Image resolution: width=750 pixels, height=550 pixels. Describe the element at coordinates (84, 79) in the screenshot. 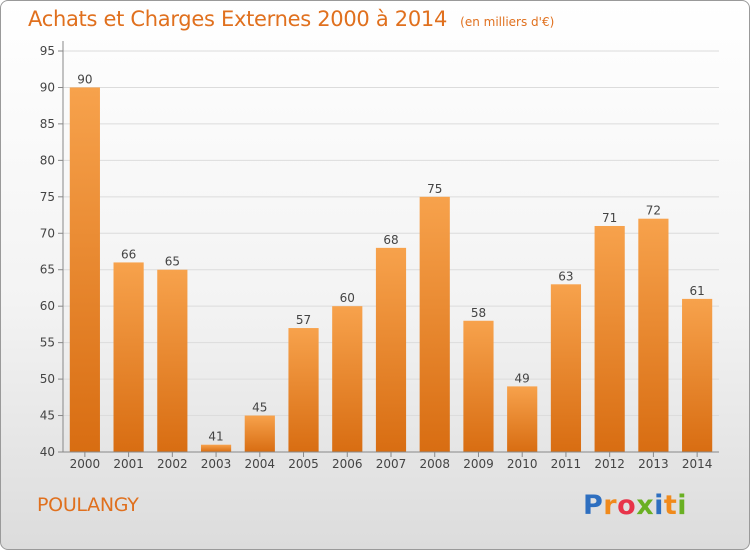

I see `bar-value-label: 90` at that location.